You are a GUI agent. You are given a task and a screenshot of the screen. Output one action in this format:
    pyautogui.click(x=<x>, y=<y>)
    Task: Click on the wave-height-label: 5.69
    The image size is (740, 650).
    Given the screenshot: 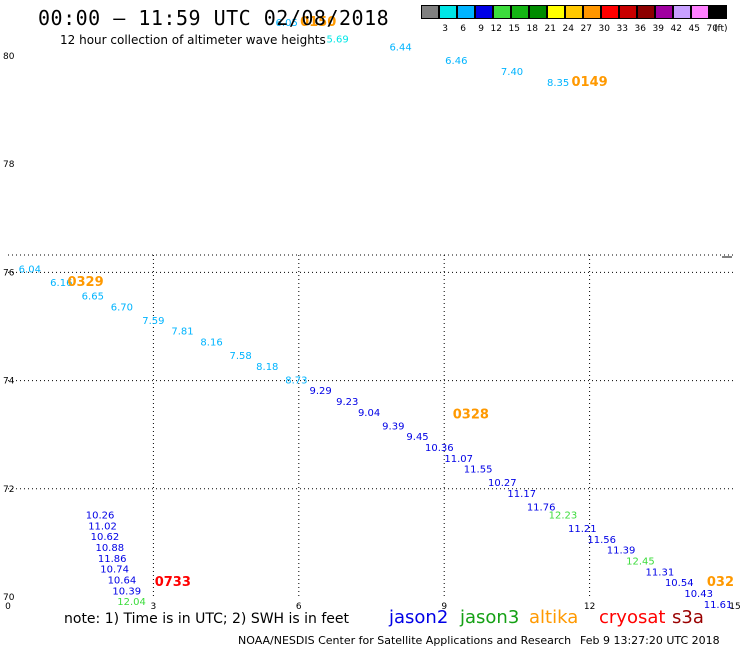 What is the action you would take?
    pyautogui.click(x=337, y=39)
    